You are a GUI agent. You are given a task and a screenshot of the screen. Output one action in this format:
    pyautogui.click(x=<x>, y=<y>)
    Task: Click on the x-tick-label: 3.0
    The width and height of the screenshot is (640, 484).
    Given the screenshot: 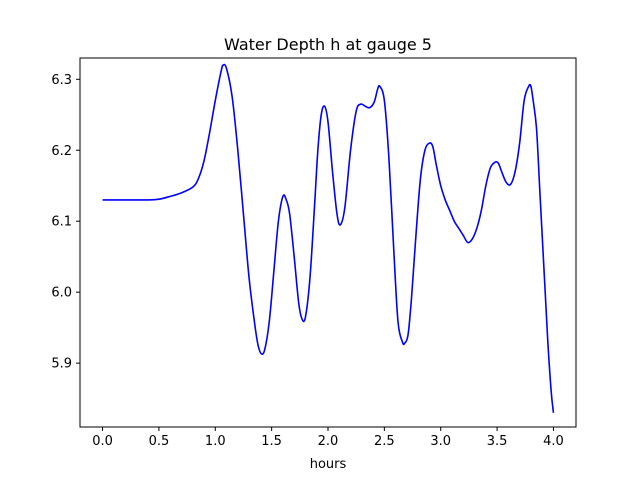 What is the action you would take?
    pyautogui.click(x=440, y=441)
    